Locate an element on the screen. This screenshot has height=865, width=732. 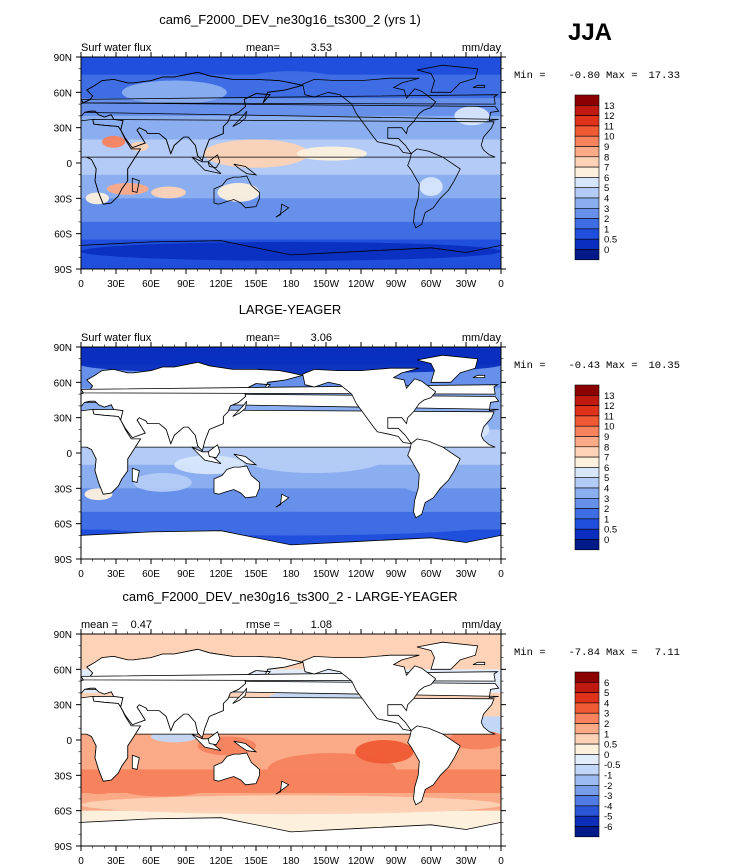
lon-tick-label: 150W is located at coordinates (326, 860).